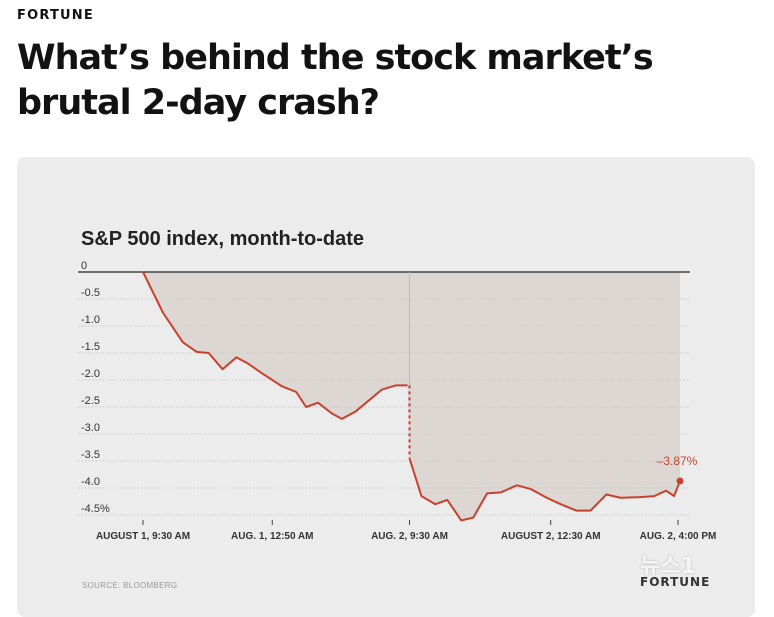  Describe the element at coordinates (90, 320) in the screenshot. I see `y-tick-label: -1.0` at that location.